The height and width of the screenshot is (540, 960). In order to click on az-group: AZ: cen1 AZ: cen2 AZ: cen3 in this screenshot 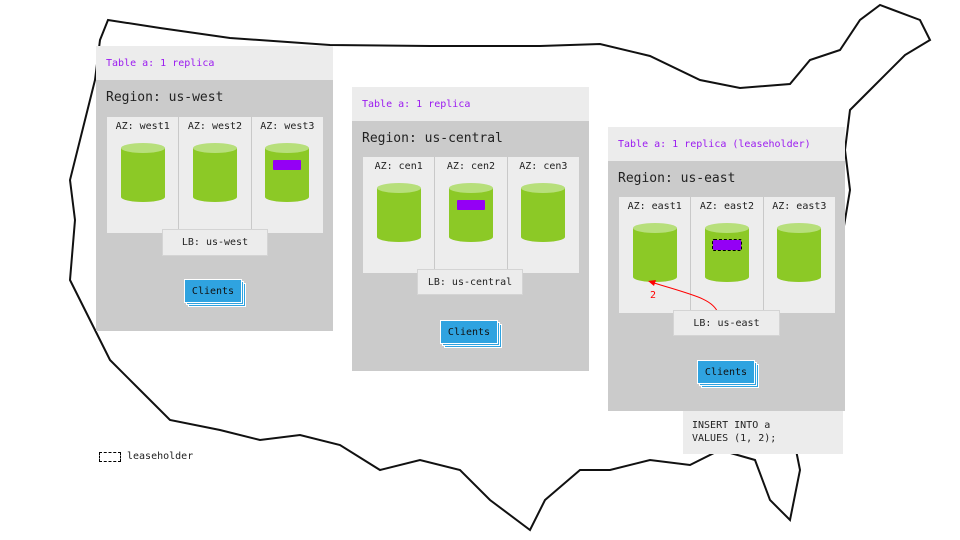, I will do `click(471, 215)`.